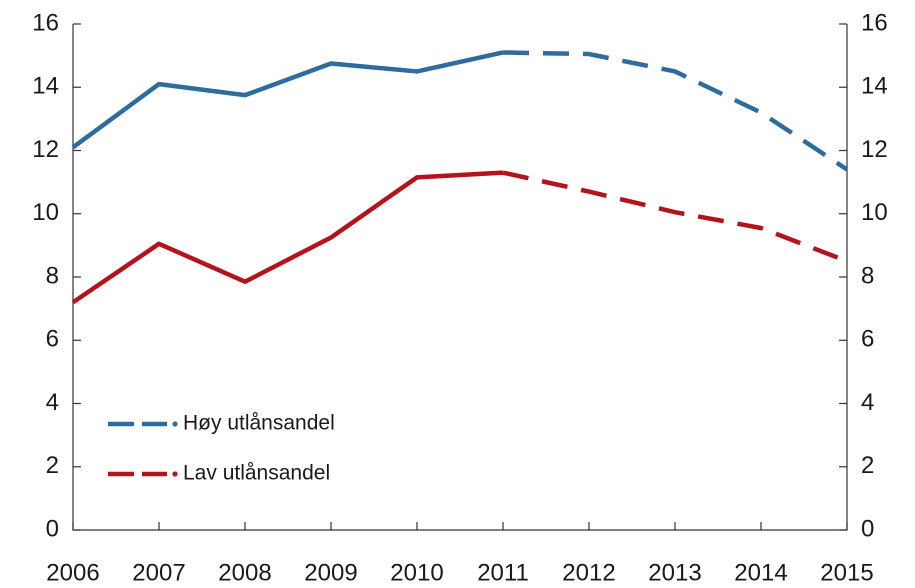 This screenshot has width=915, height=588. I want to click on legend-label: Lav utlånsandel, so click(256, 473).